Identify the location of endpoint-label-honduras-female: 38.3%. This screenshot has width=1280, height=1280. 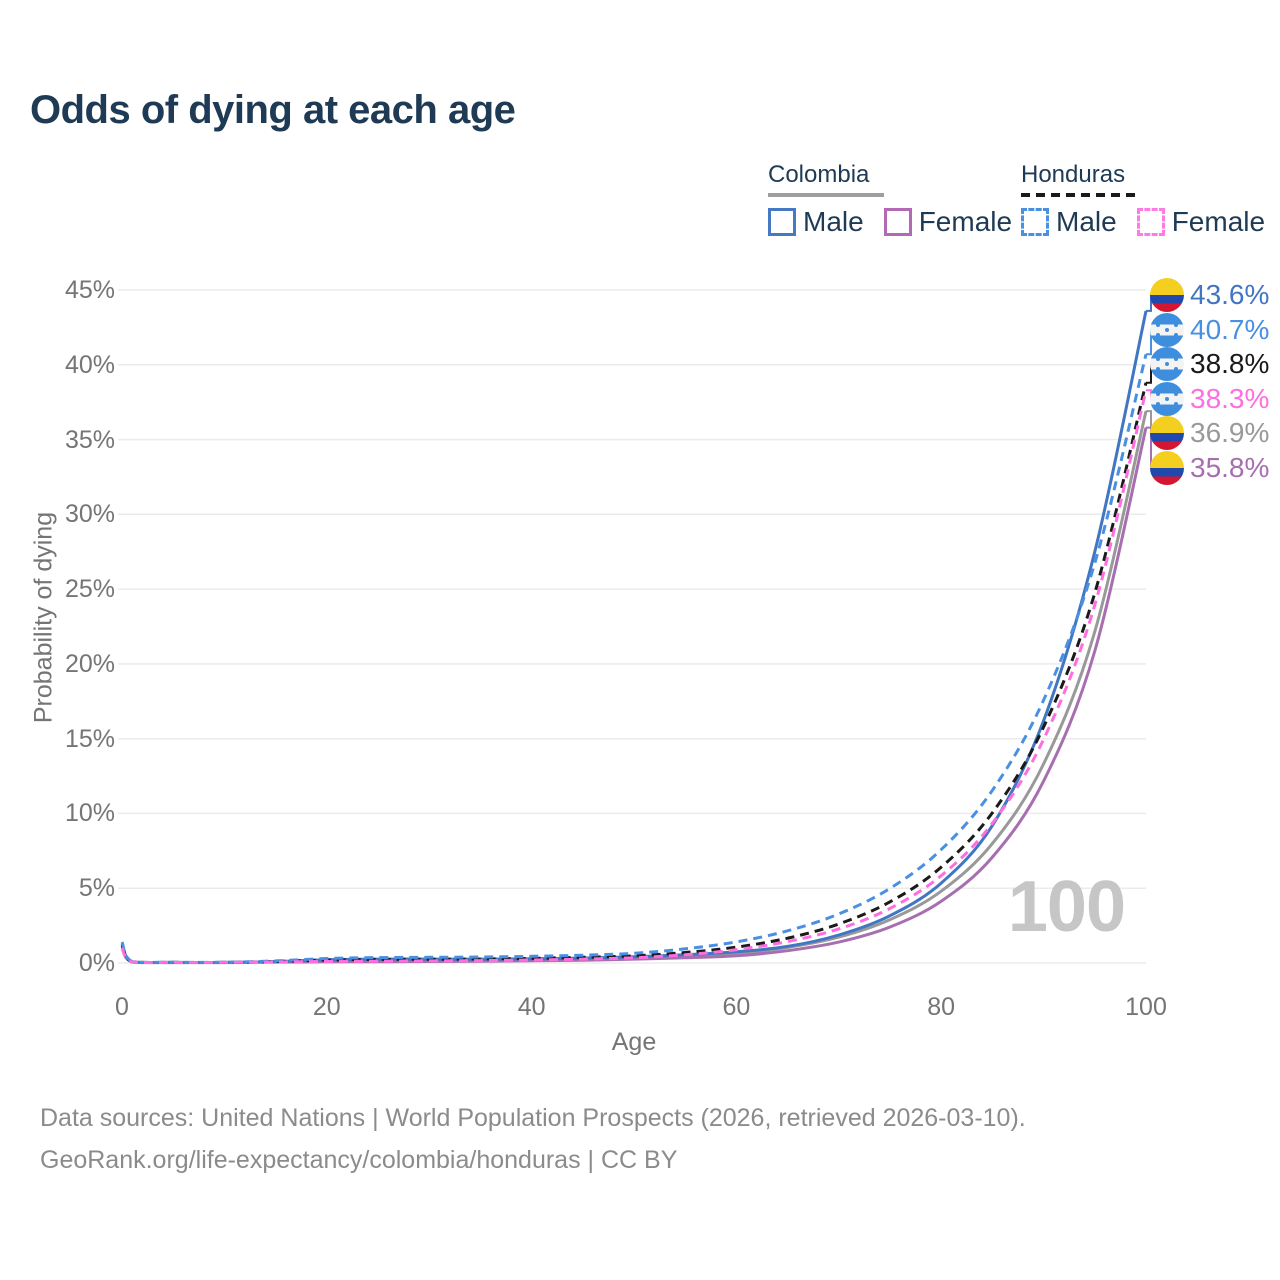
(1210, 398).